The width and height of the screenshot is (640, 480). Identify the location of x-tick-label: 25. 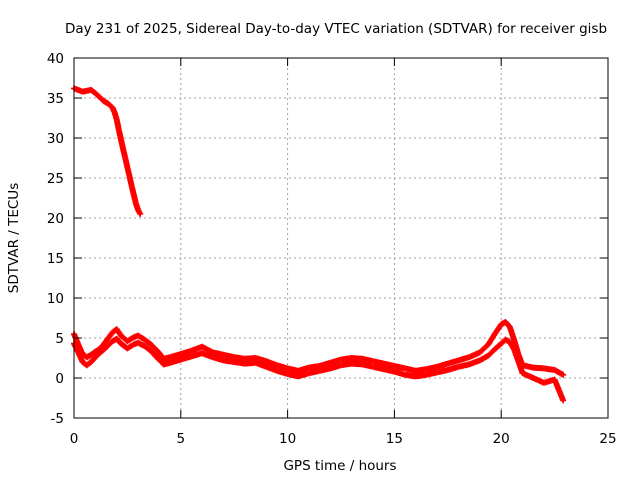
(607, 439).